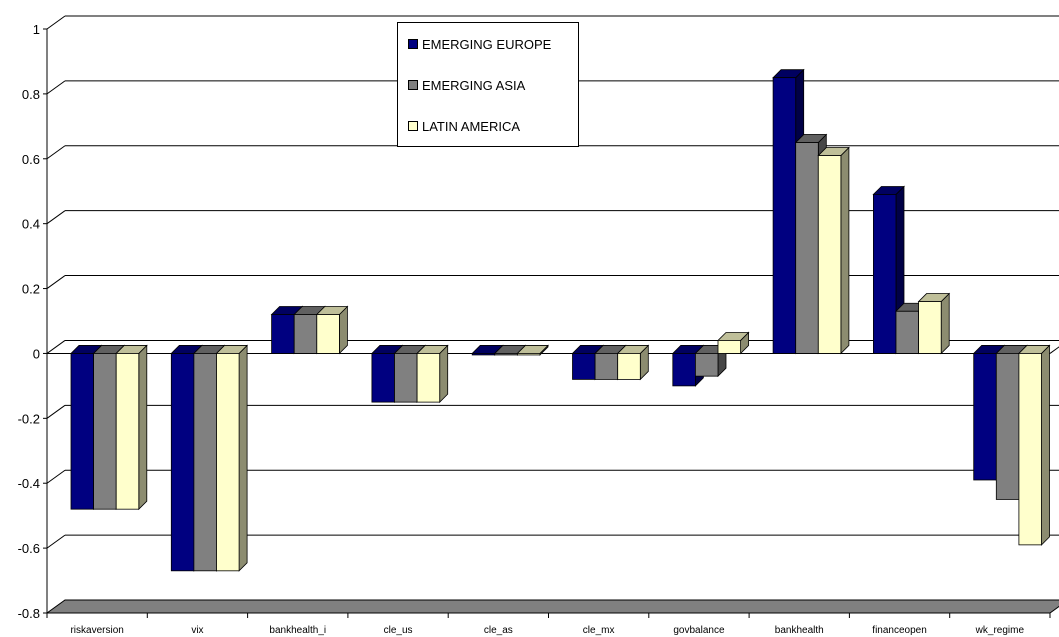  What do you see at coordinates (29, 548) in the screenshot?
I see `y-tick-label: -0.6` at bounding box center [29, 548].